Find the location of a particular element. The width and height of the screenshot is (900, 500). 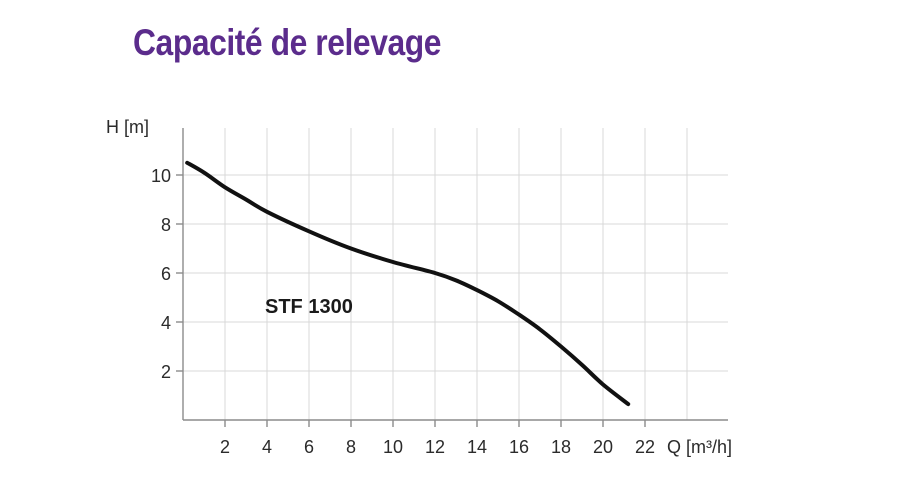

y-tick-label: 2 is located at coordinates (166, 372).